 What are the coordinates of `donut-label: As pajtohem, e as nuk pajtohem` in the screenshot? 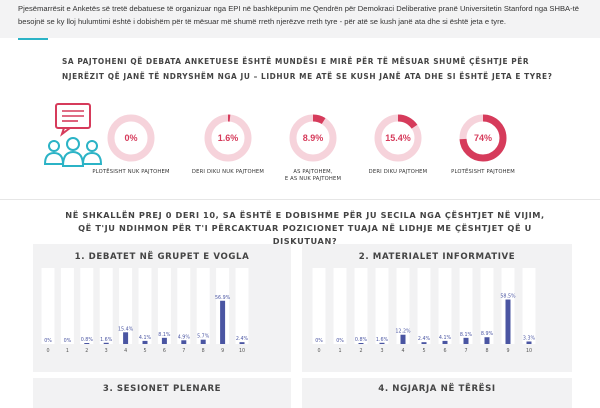 It's located at (313, 175).